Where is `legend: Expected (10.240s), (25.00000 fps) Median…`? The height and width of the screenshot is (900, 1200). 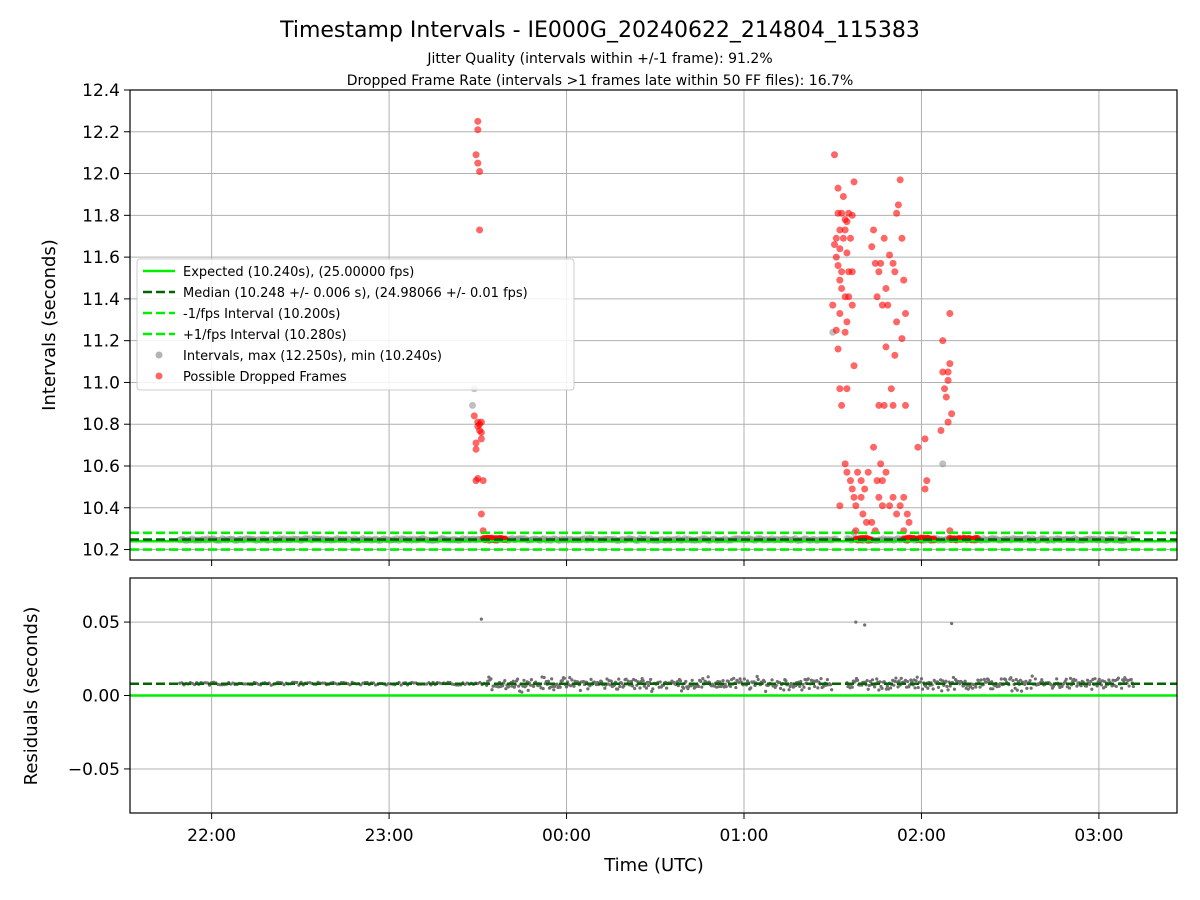 legend: Expected (10.240s), (25.00000 fps) Median… is located at coordinates (355, 324).